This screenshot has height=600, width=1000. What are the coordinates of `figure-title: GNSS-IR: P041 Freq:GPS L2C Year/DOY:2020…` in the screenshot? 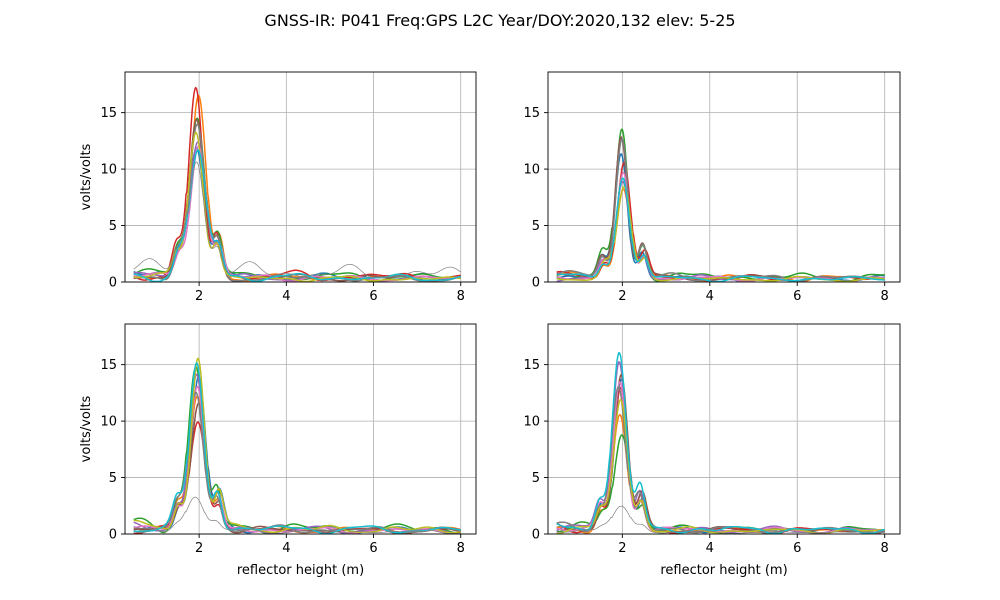 It's located at (499, 20).